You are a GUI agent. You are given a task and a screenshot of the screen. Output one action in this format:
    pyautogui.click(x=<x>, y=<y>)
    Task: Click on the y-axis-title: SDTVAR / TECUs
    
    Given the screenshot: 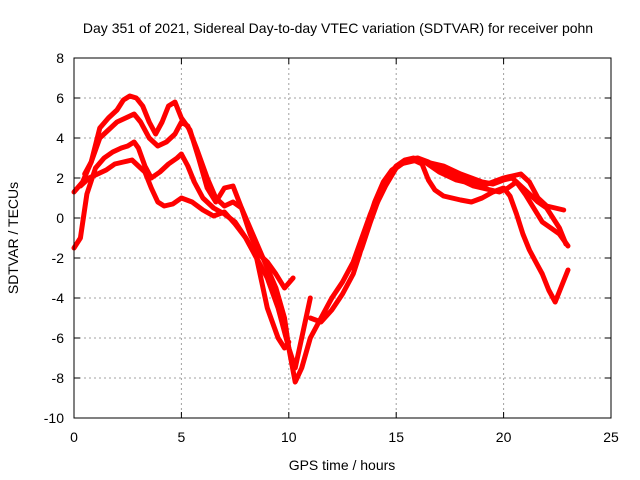 What is the action you would take?
    pyautogui.click(x=13, y=238)
    